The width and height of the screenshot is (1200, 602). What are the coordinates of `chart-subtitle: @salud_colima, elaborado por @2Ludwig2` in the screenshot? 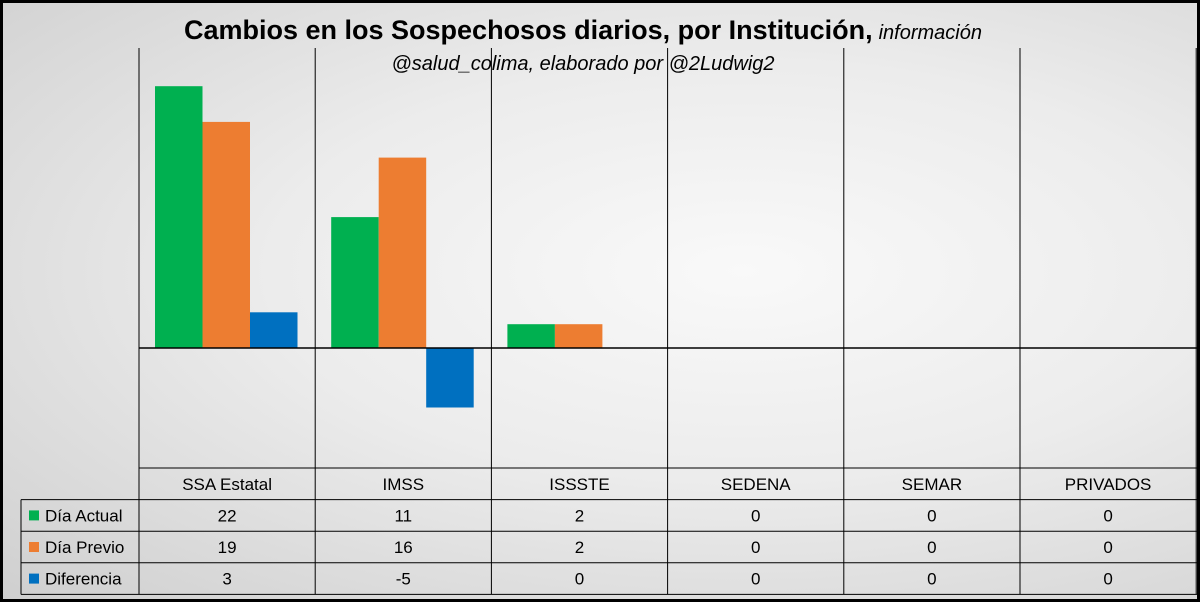 It's located at (583, 64).